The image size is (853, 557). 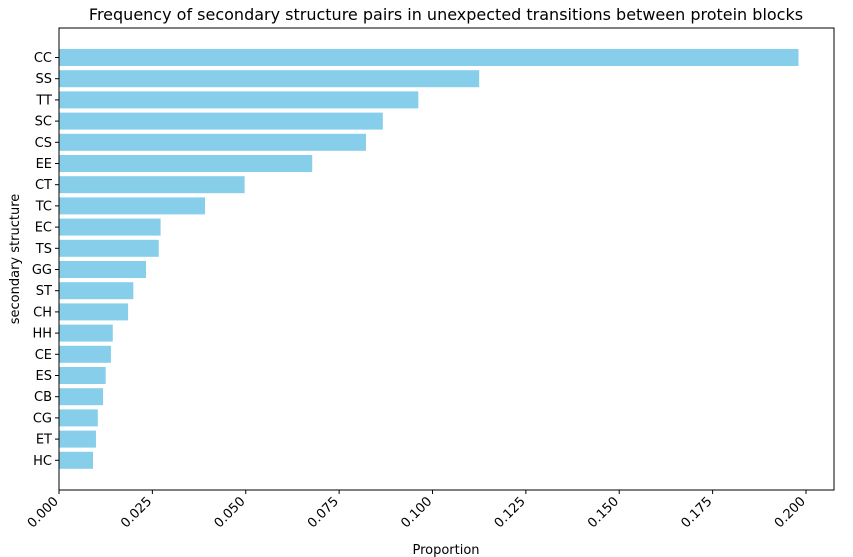 I want to click on bar-ec, so click(x=110, y=227).